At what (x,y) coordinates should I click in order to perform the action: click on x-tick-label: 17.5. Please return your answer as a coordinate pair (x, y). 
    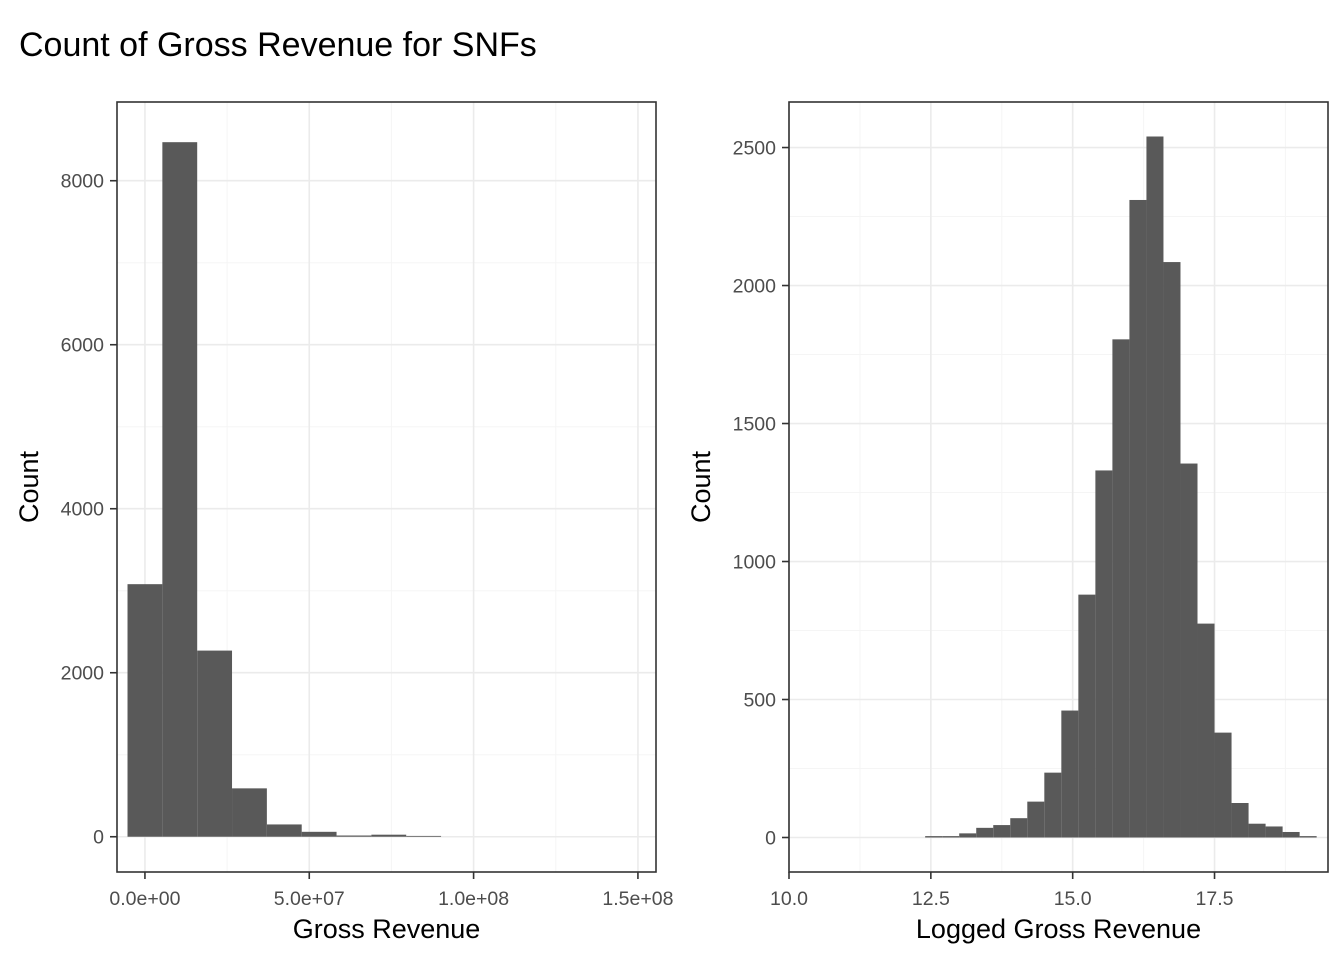
    Looking at the image, I should click on (1215, 899).